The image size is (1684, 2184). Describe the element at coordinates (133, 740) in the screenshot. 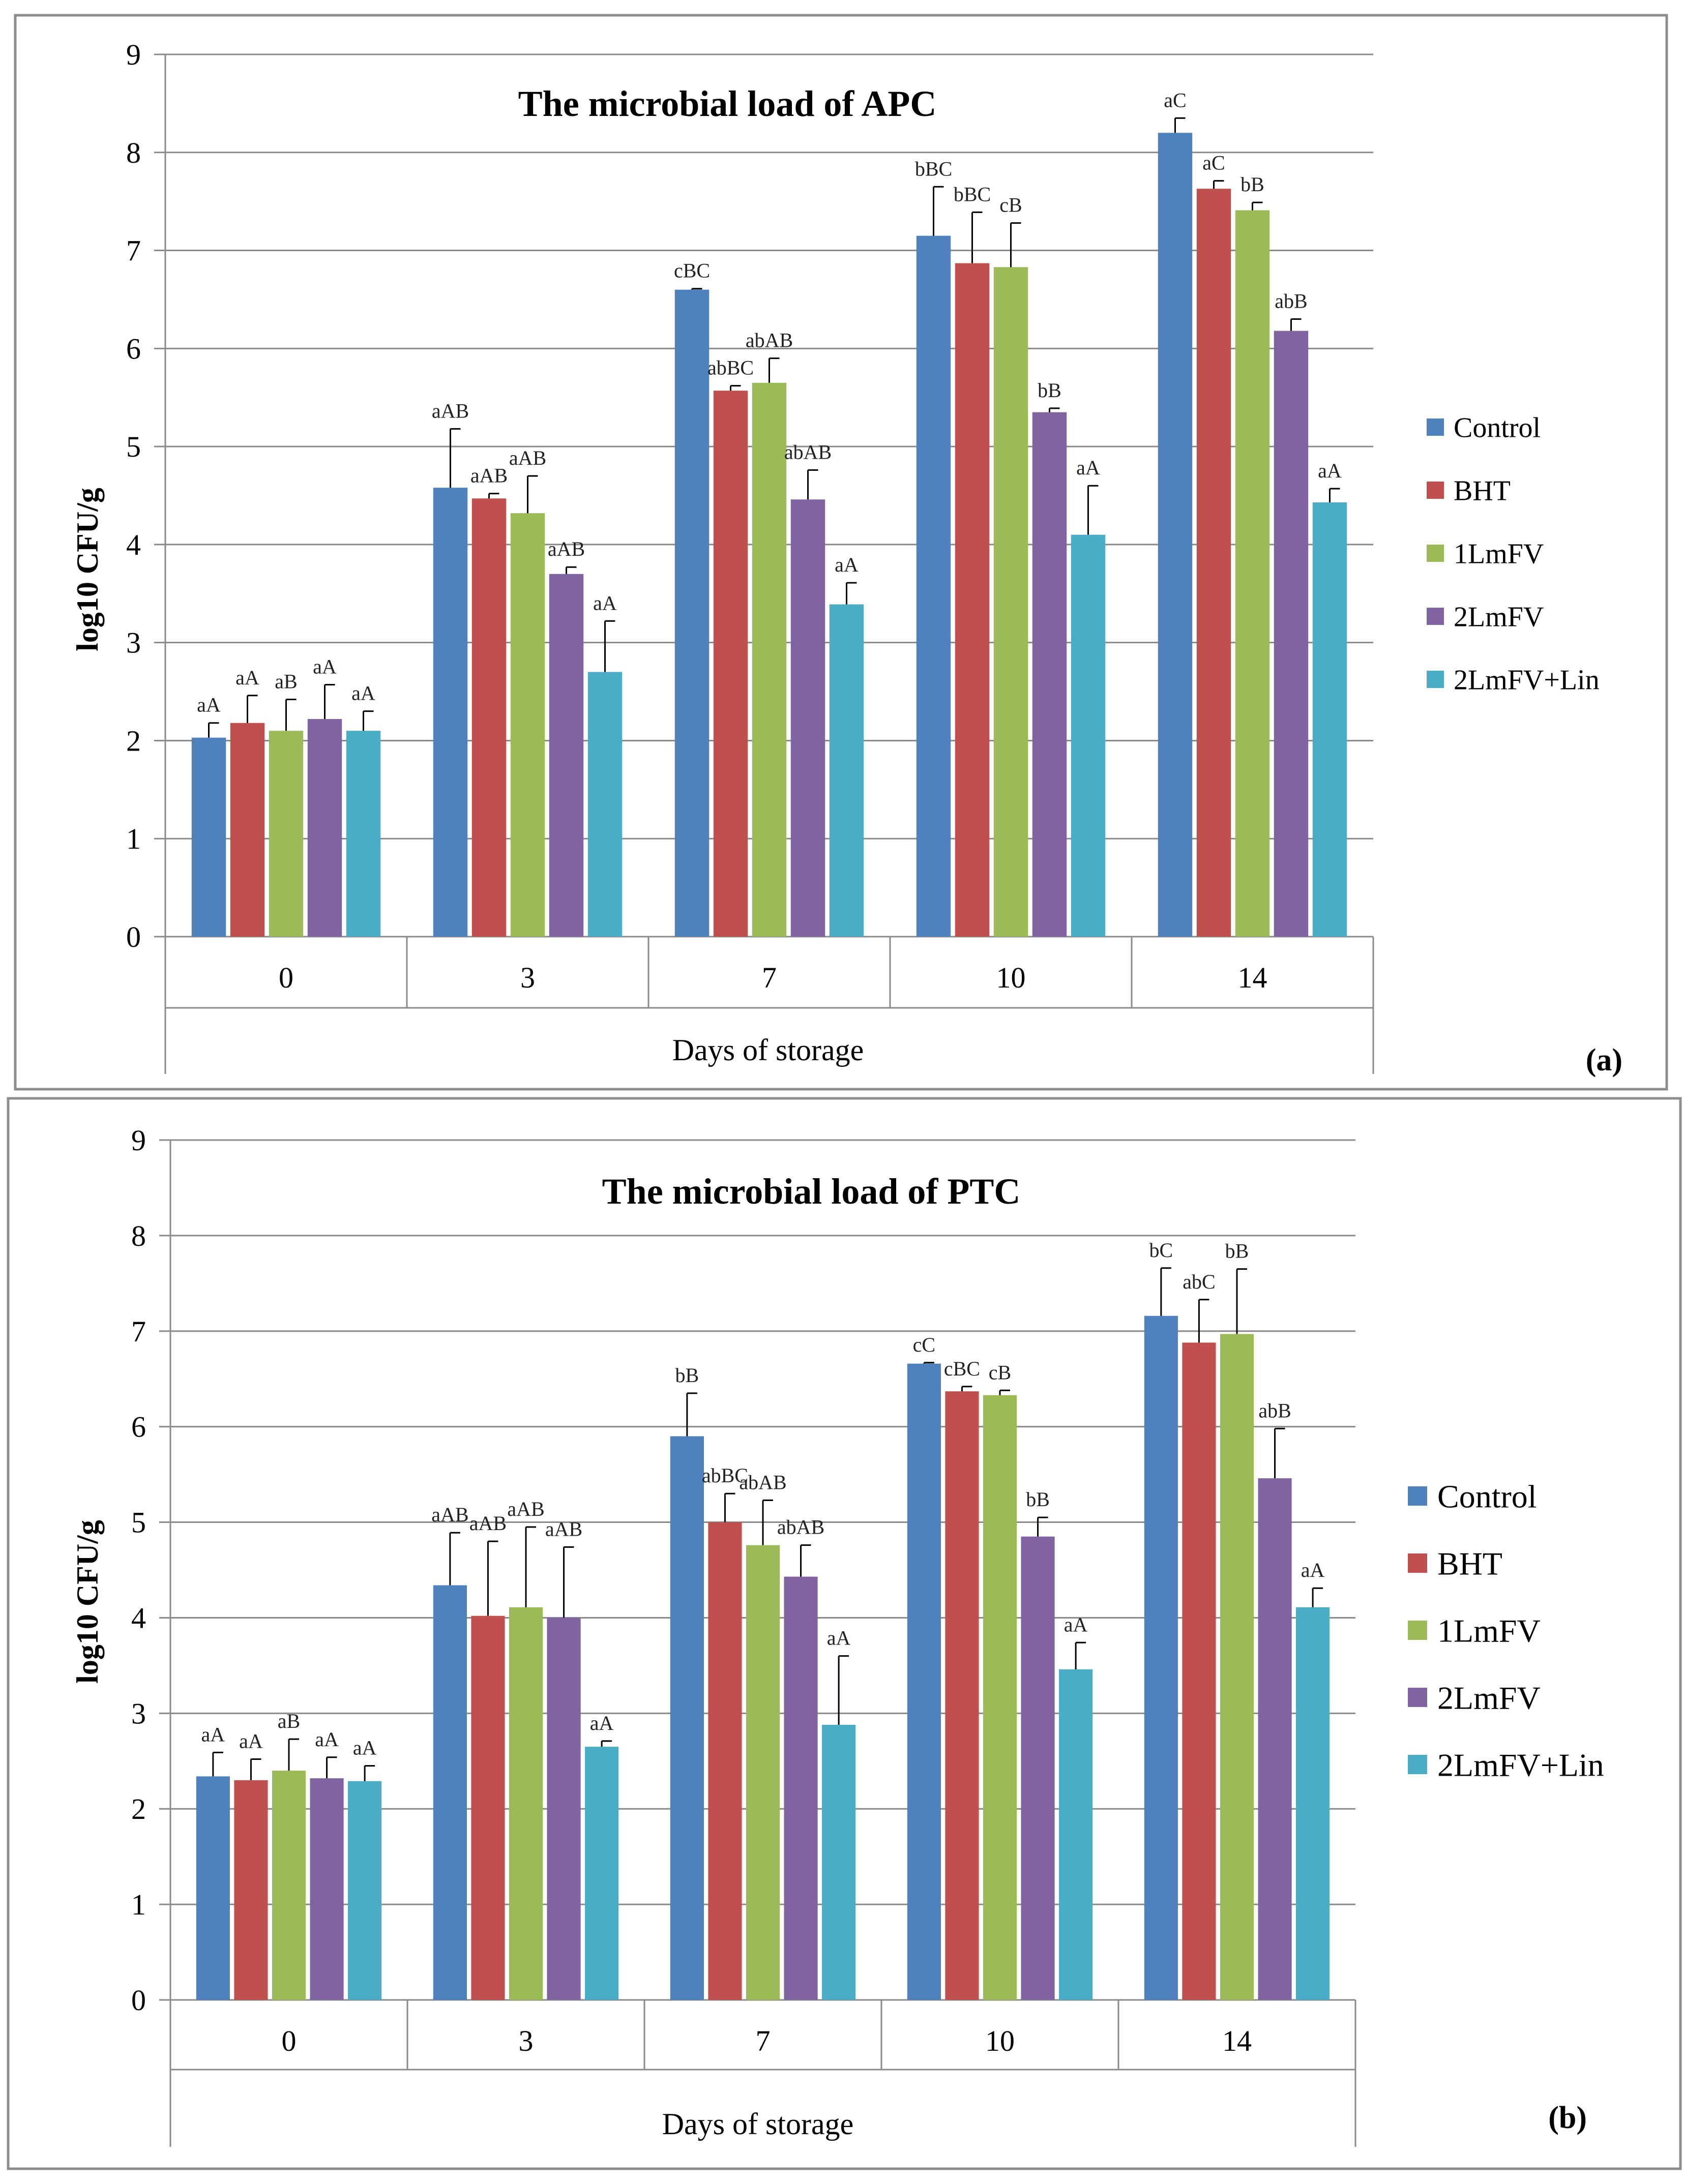

I see `y-tick-label: 2` at that location.